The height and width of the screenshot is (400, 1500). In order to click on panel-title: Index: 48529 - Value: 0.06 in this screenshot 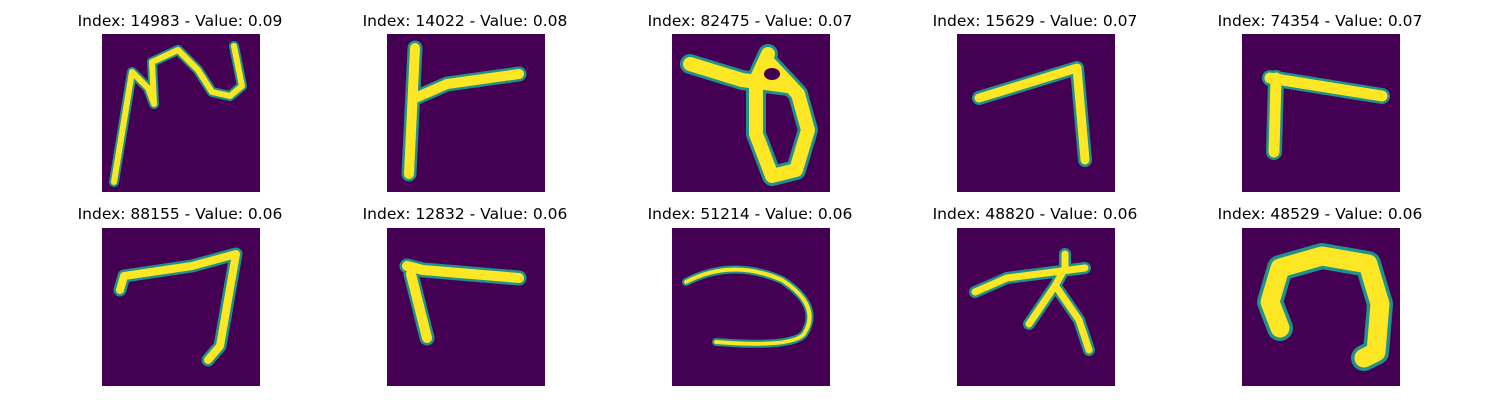, I will do `click(1320, 214)`.